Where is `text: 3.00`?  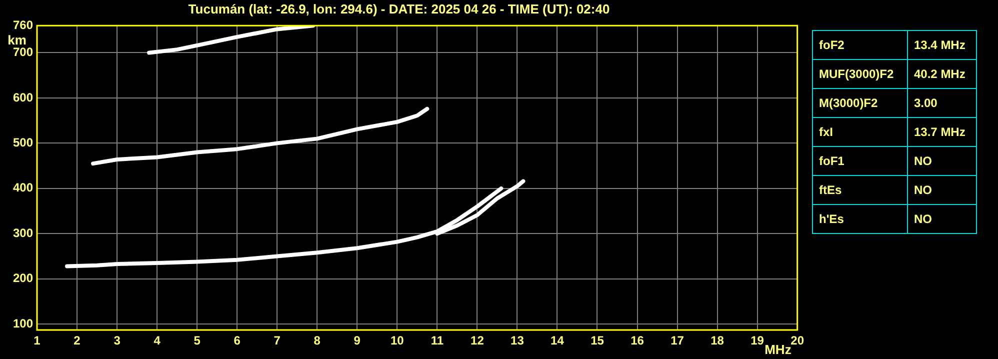 text: 3.00 is located at coordinates (942, 103).